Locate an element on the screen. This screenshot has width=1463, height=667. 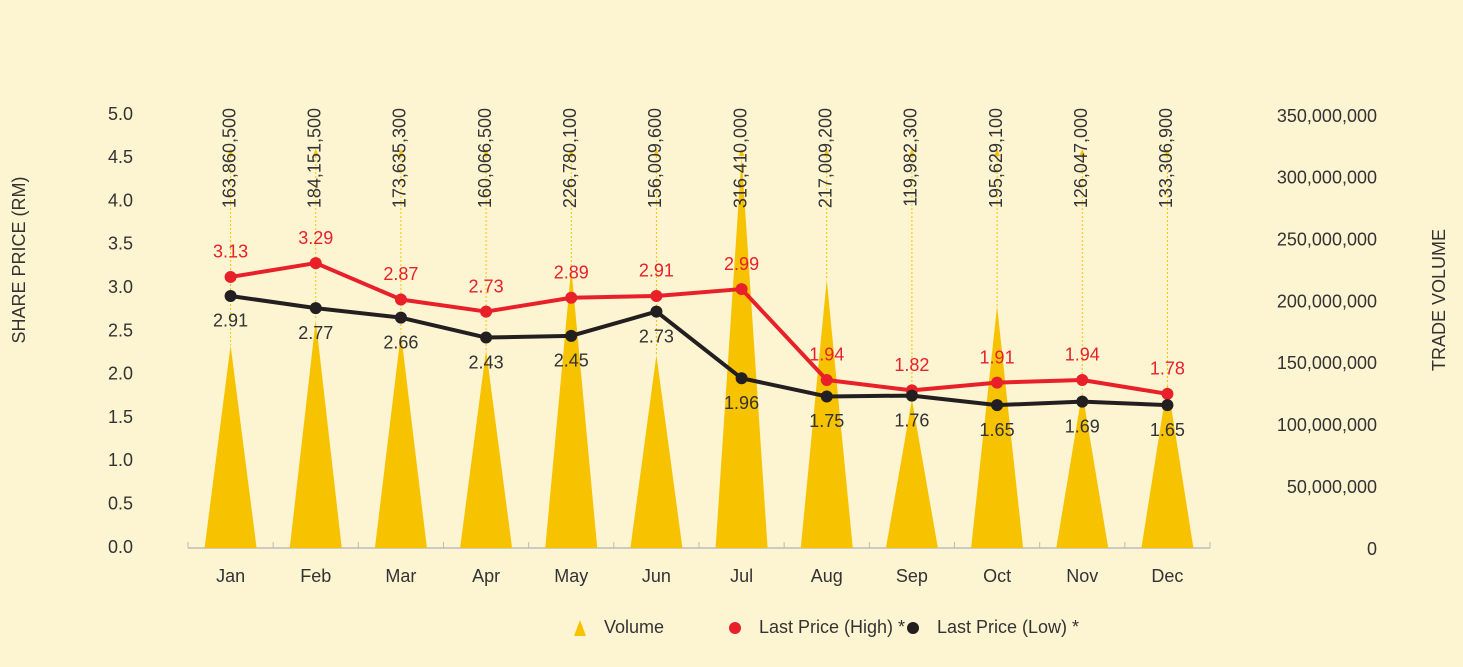
x-tick-label: Aug is located at coordinates (827, 576).